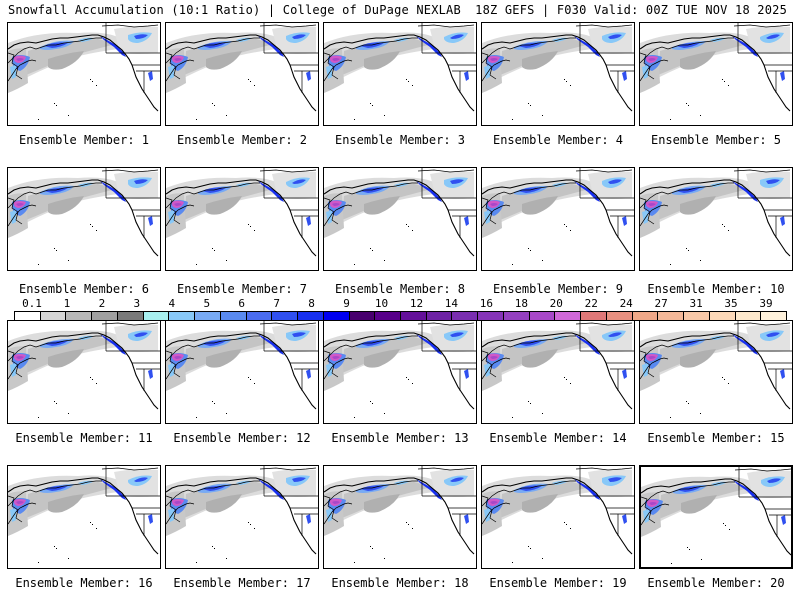  I want to click on colorbar-tick-label: 8, so click(311, 303).